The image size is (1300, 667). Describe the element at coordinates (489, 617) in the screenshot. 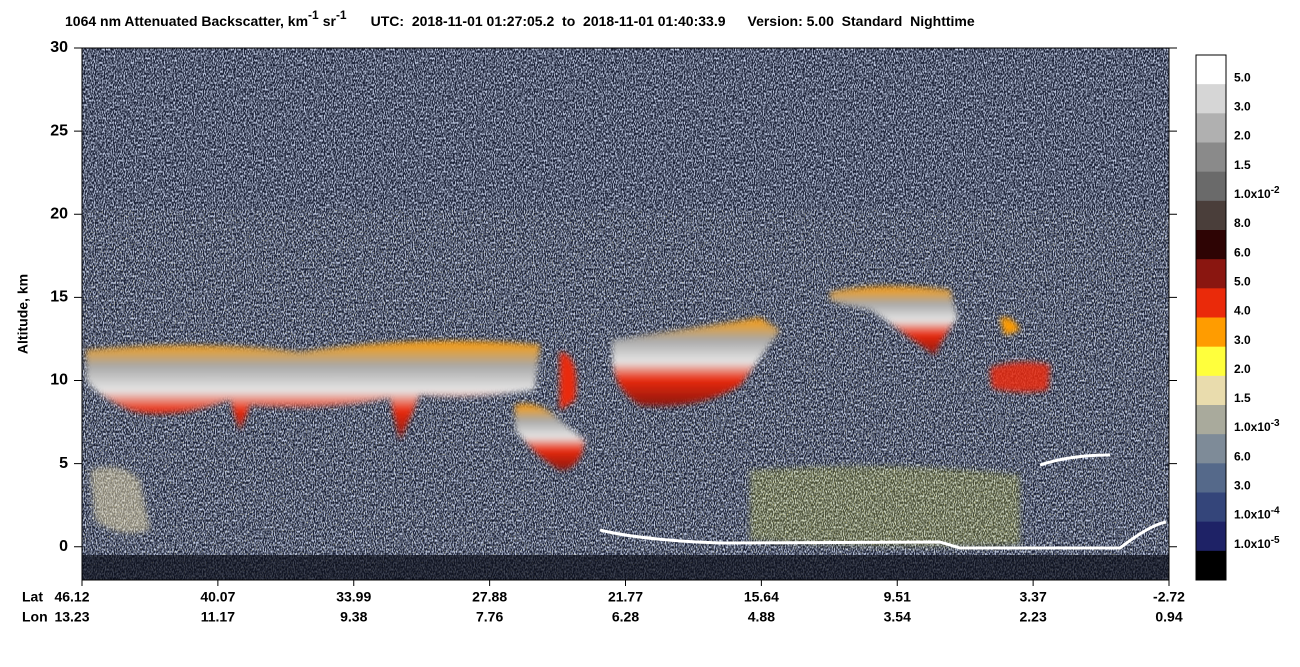

I see `x-tick-label: 7.76` at that location.